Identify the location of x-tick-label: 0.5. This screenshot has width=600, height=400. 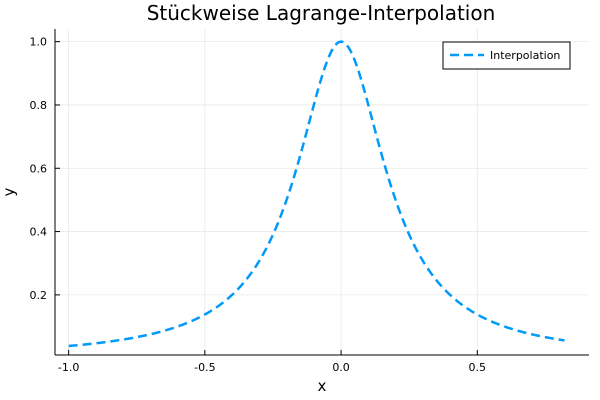
(478, 367).